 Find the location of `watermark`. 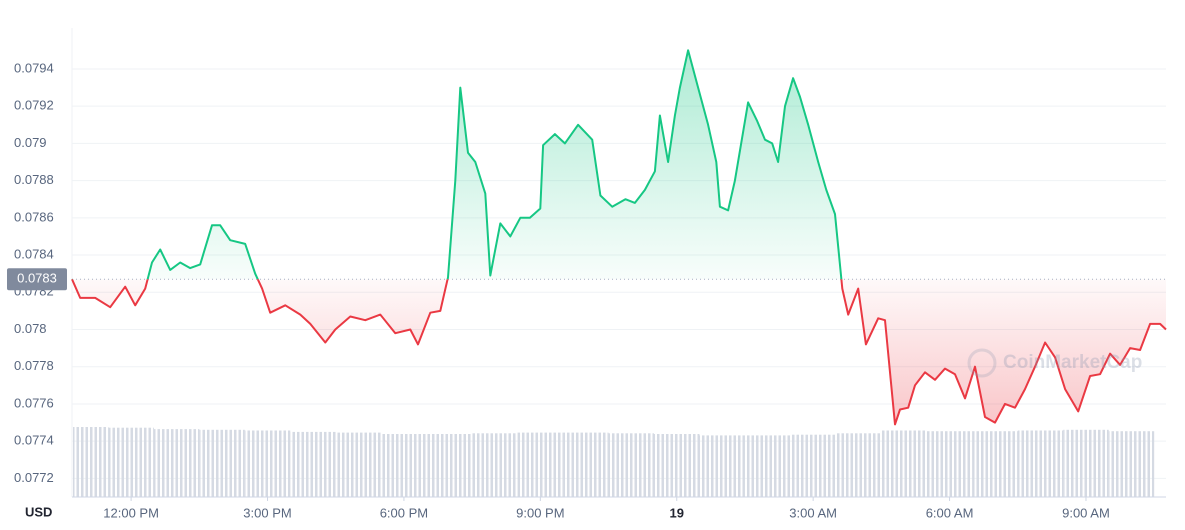

watermark is located at coordinates (982, 363).